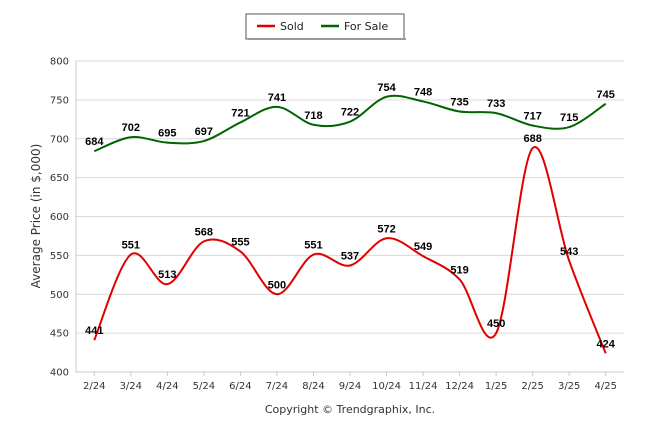  I want to click on data-label: 684, so click(94, 142).